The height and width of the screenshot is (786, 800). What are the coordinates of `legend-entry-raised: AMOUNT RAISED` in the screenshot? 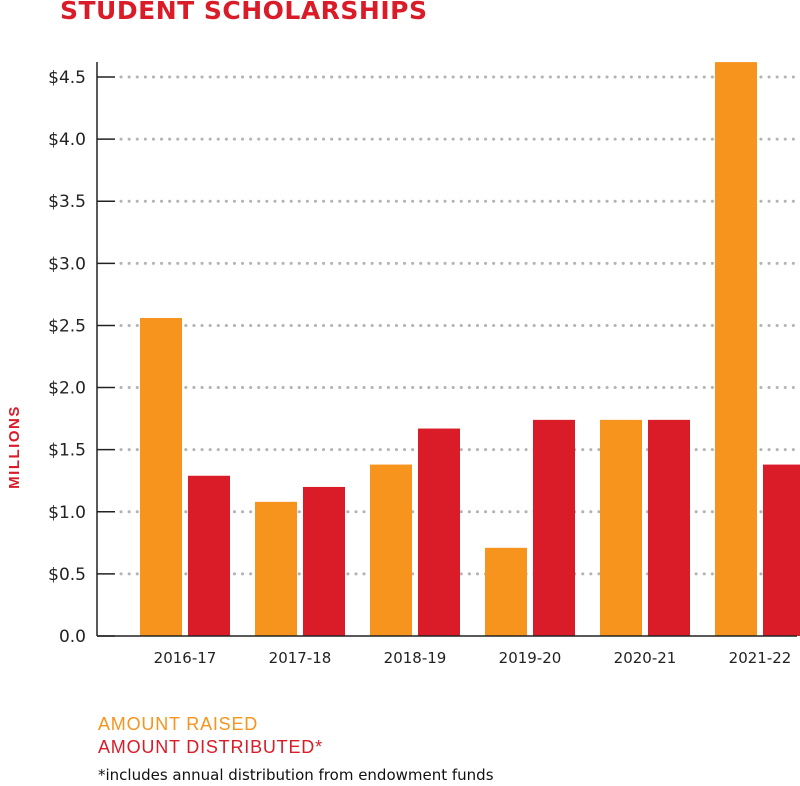 It's located at (178, 724).